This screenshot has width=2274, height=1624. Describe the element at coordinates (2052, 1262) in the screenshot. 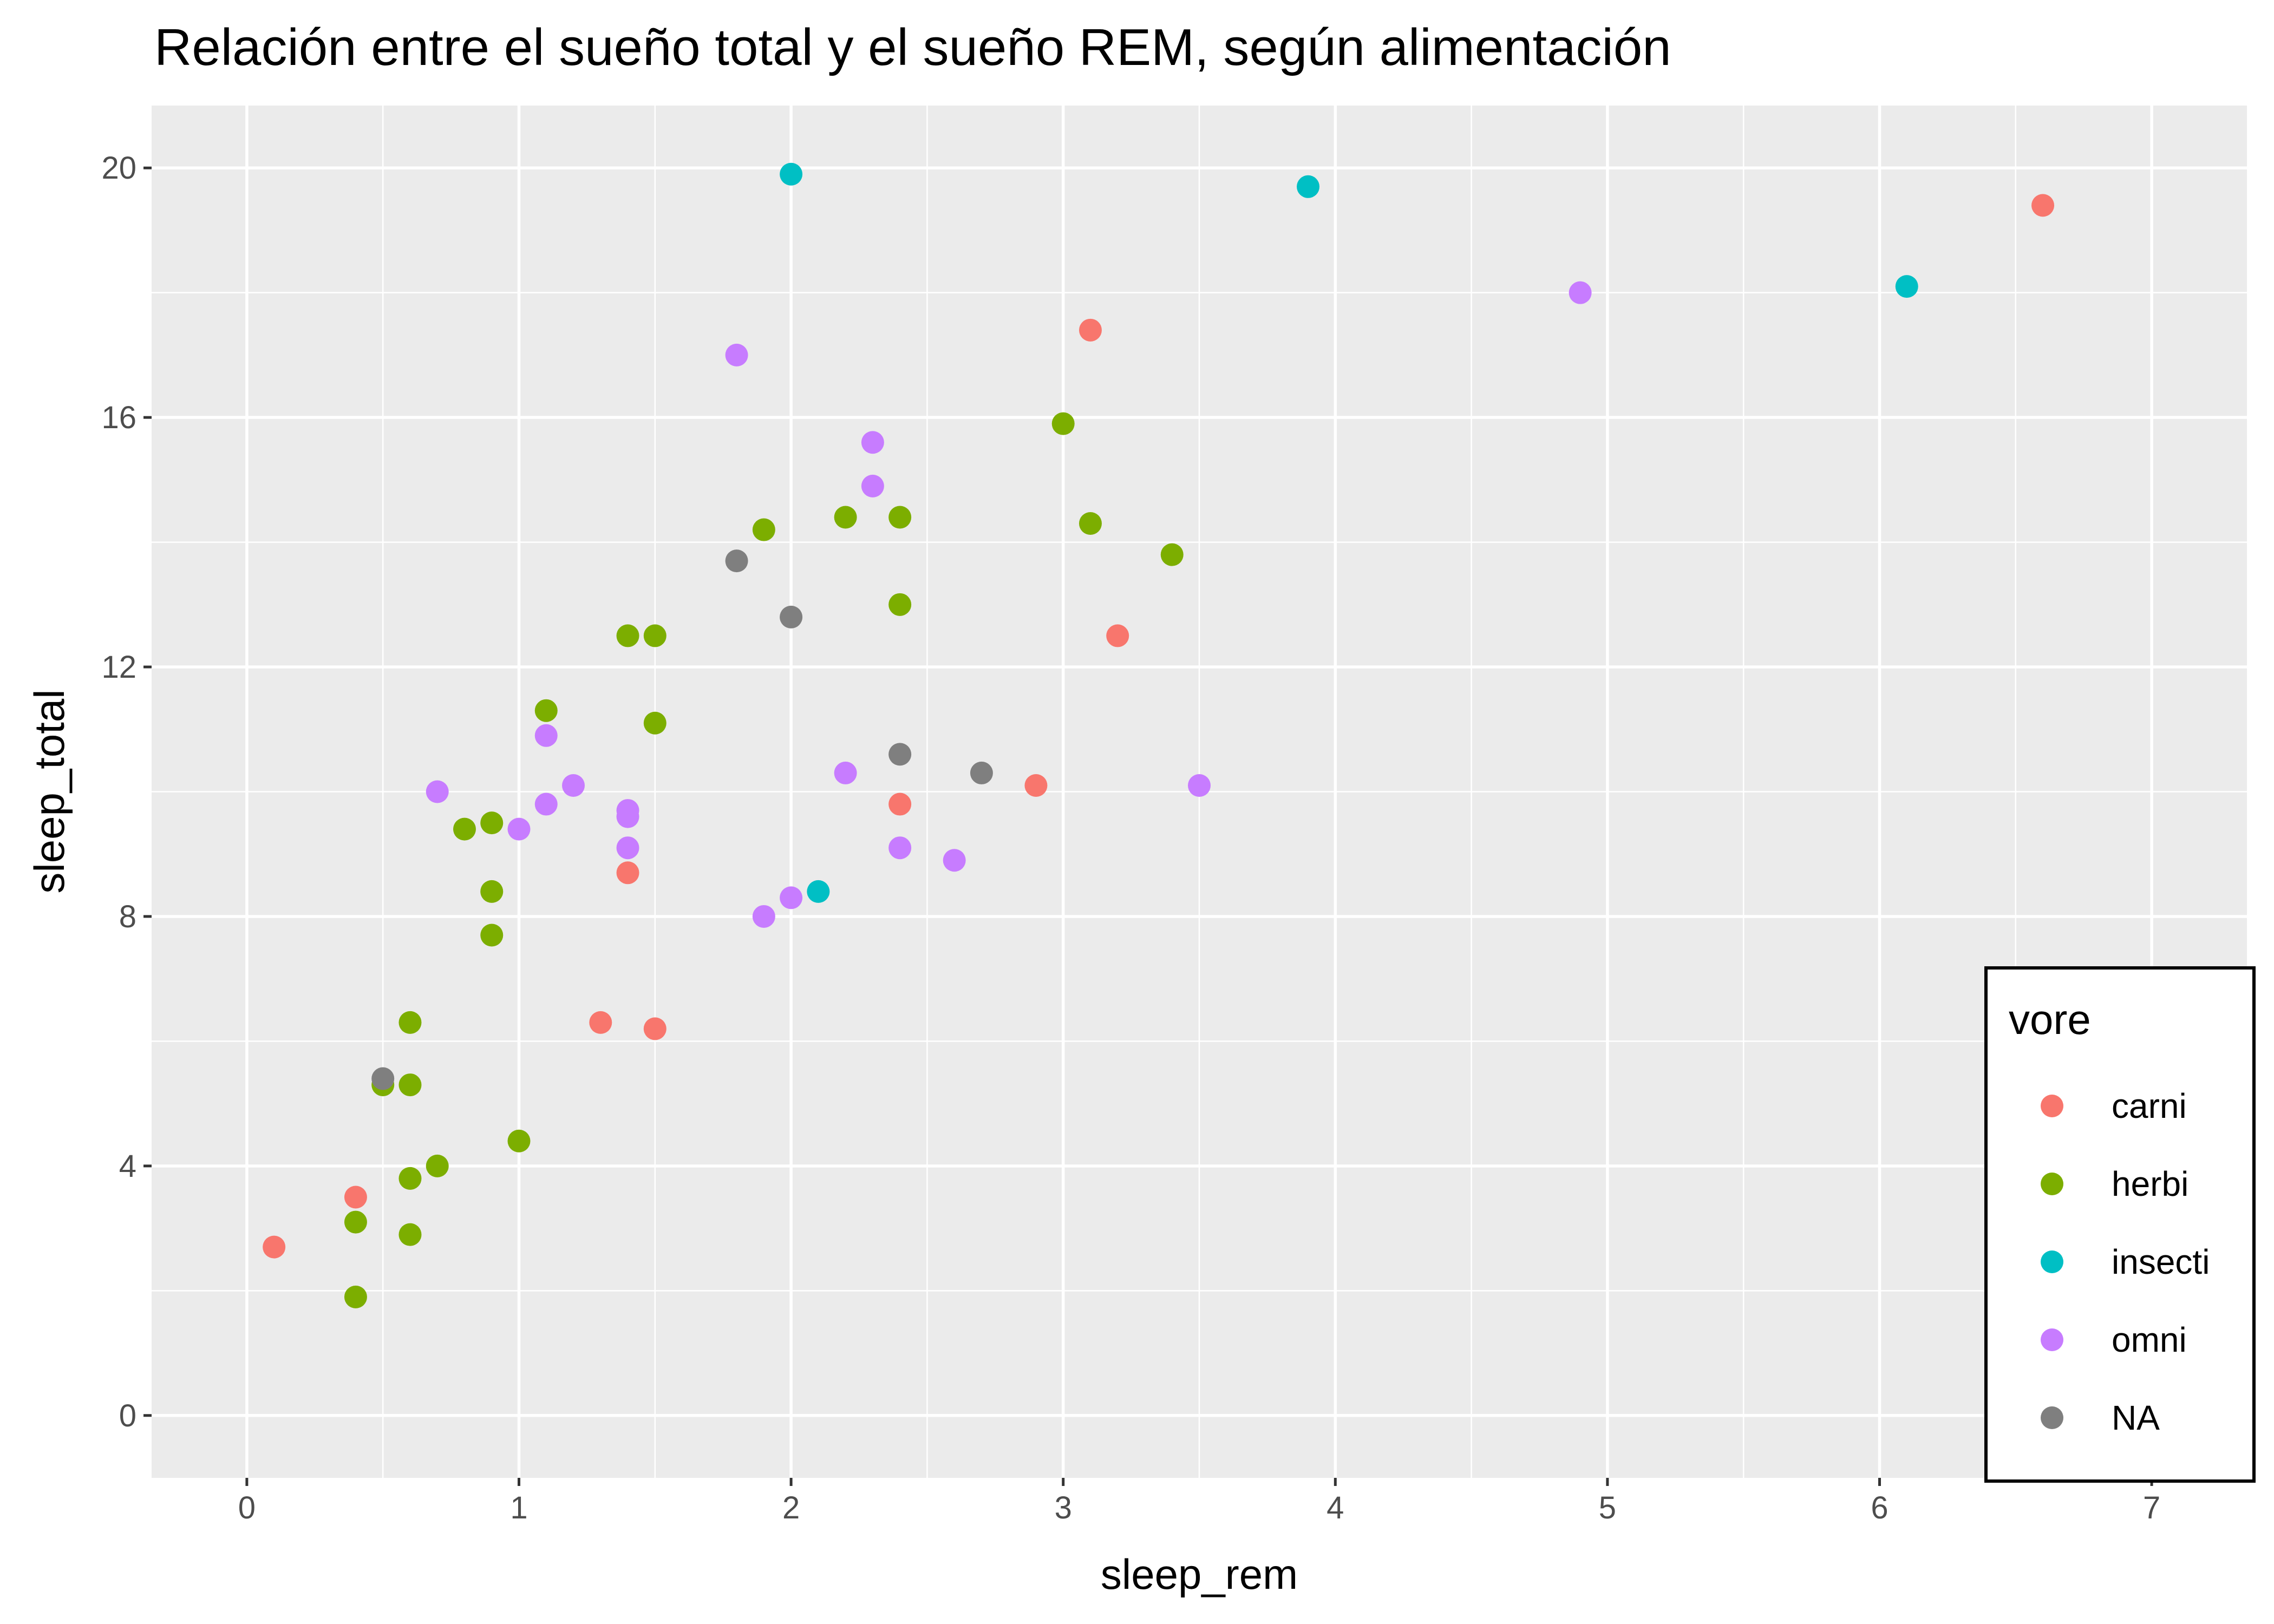

I see `legend-key-insecti` at that location.